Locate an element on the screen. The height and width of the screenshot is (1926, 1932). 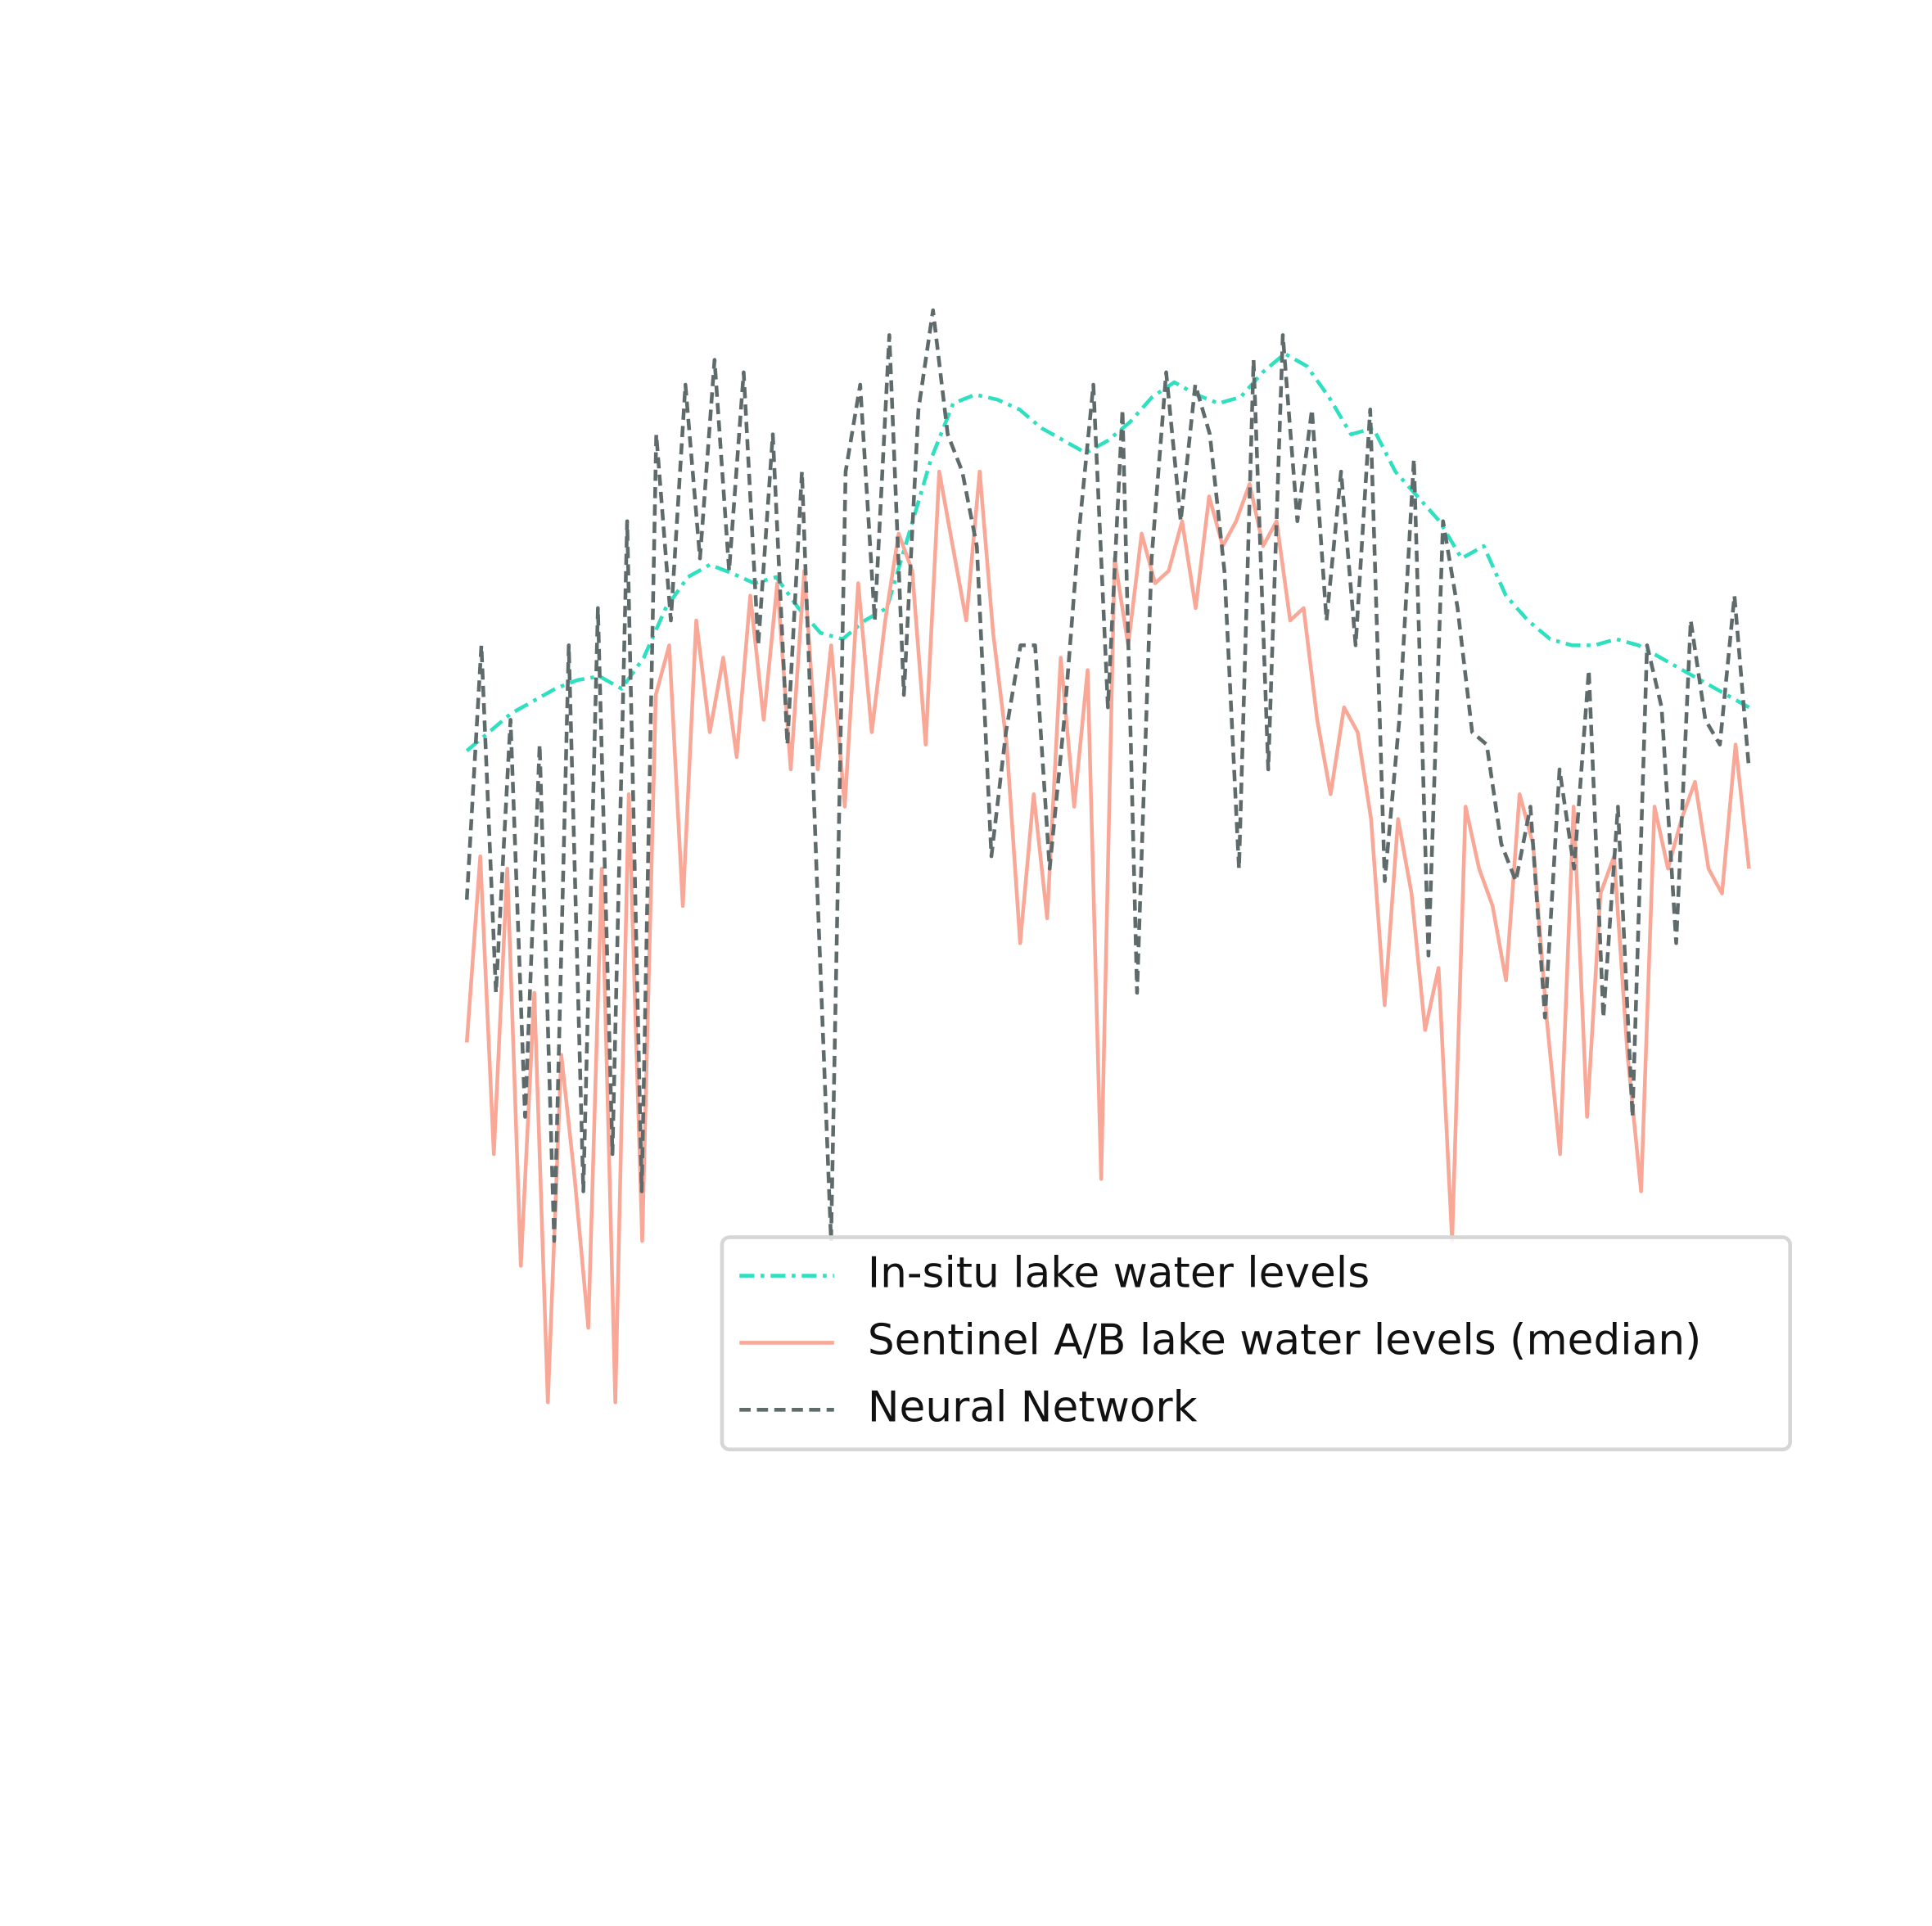
legend-box is located at coordinates (1256, 1343).